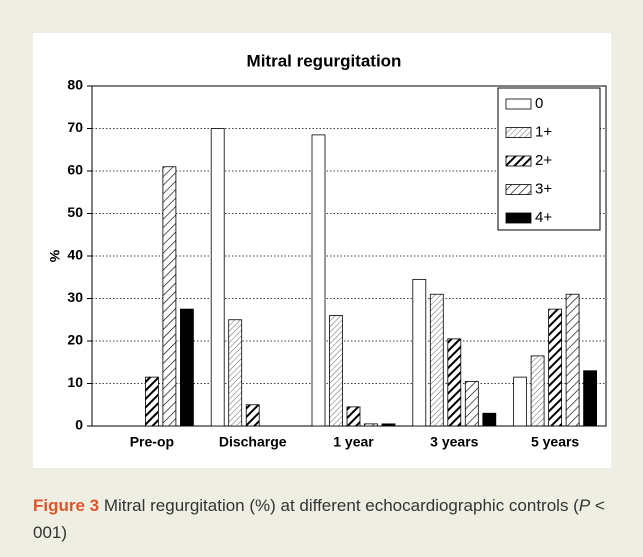  What do you see at coordinates (75, 255) in the screenshot?
I see `y-tick-label: 40` at bounding box center [75, 255].